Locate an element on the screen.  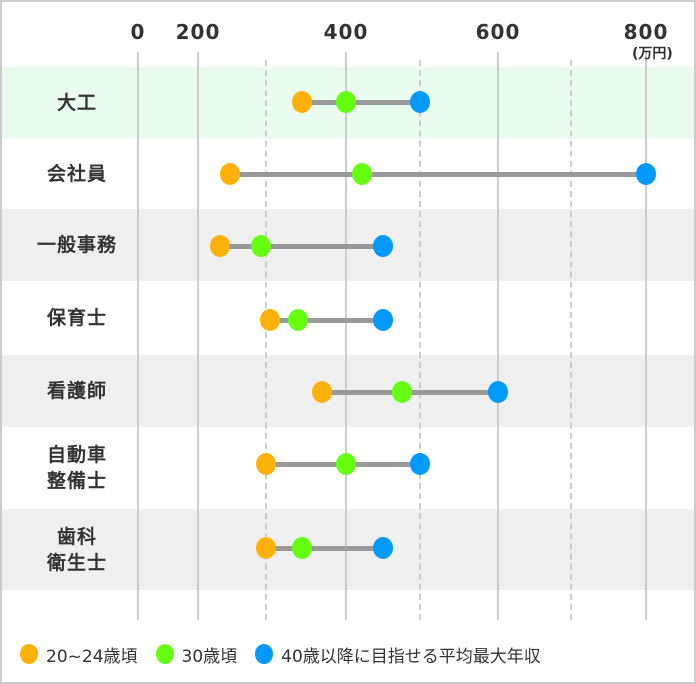
legend-label: 40歳以降に目指せる平均最大年収 is located at coordinates (411, 656).